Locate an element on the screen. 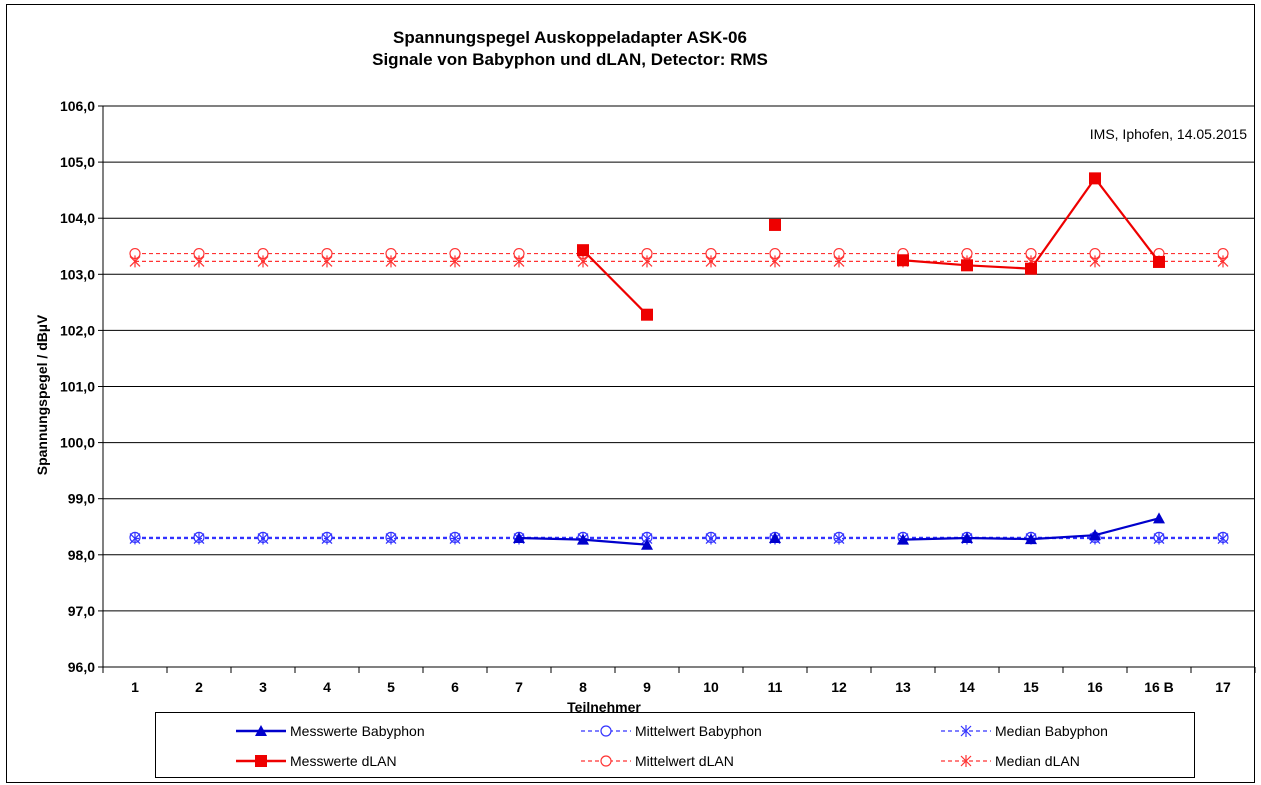 This screenshot has height=785, width=1261. x-tick-label: 17 is located at coordinates (1223, 687).